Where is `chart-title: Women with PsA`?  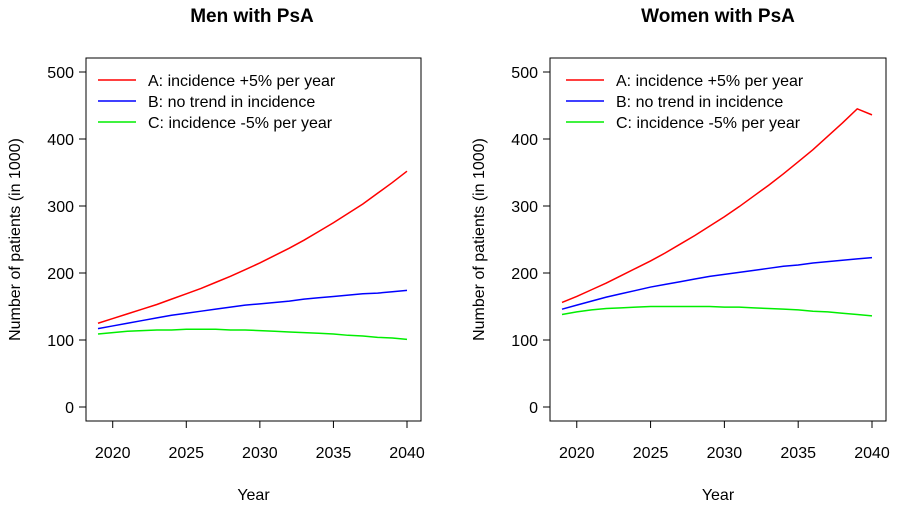
chart-title: Women with PsA is located at coordinates (718, 16).